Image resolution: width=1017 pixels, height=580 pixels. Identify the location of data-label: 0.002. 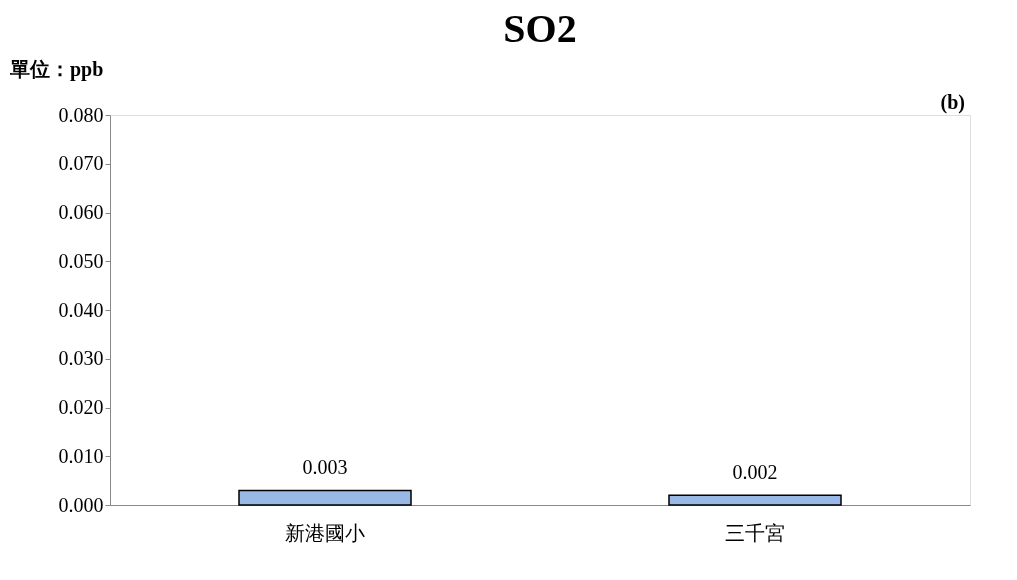
(755, 472).